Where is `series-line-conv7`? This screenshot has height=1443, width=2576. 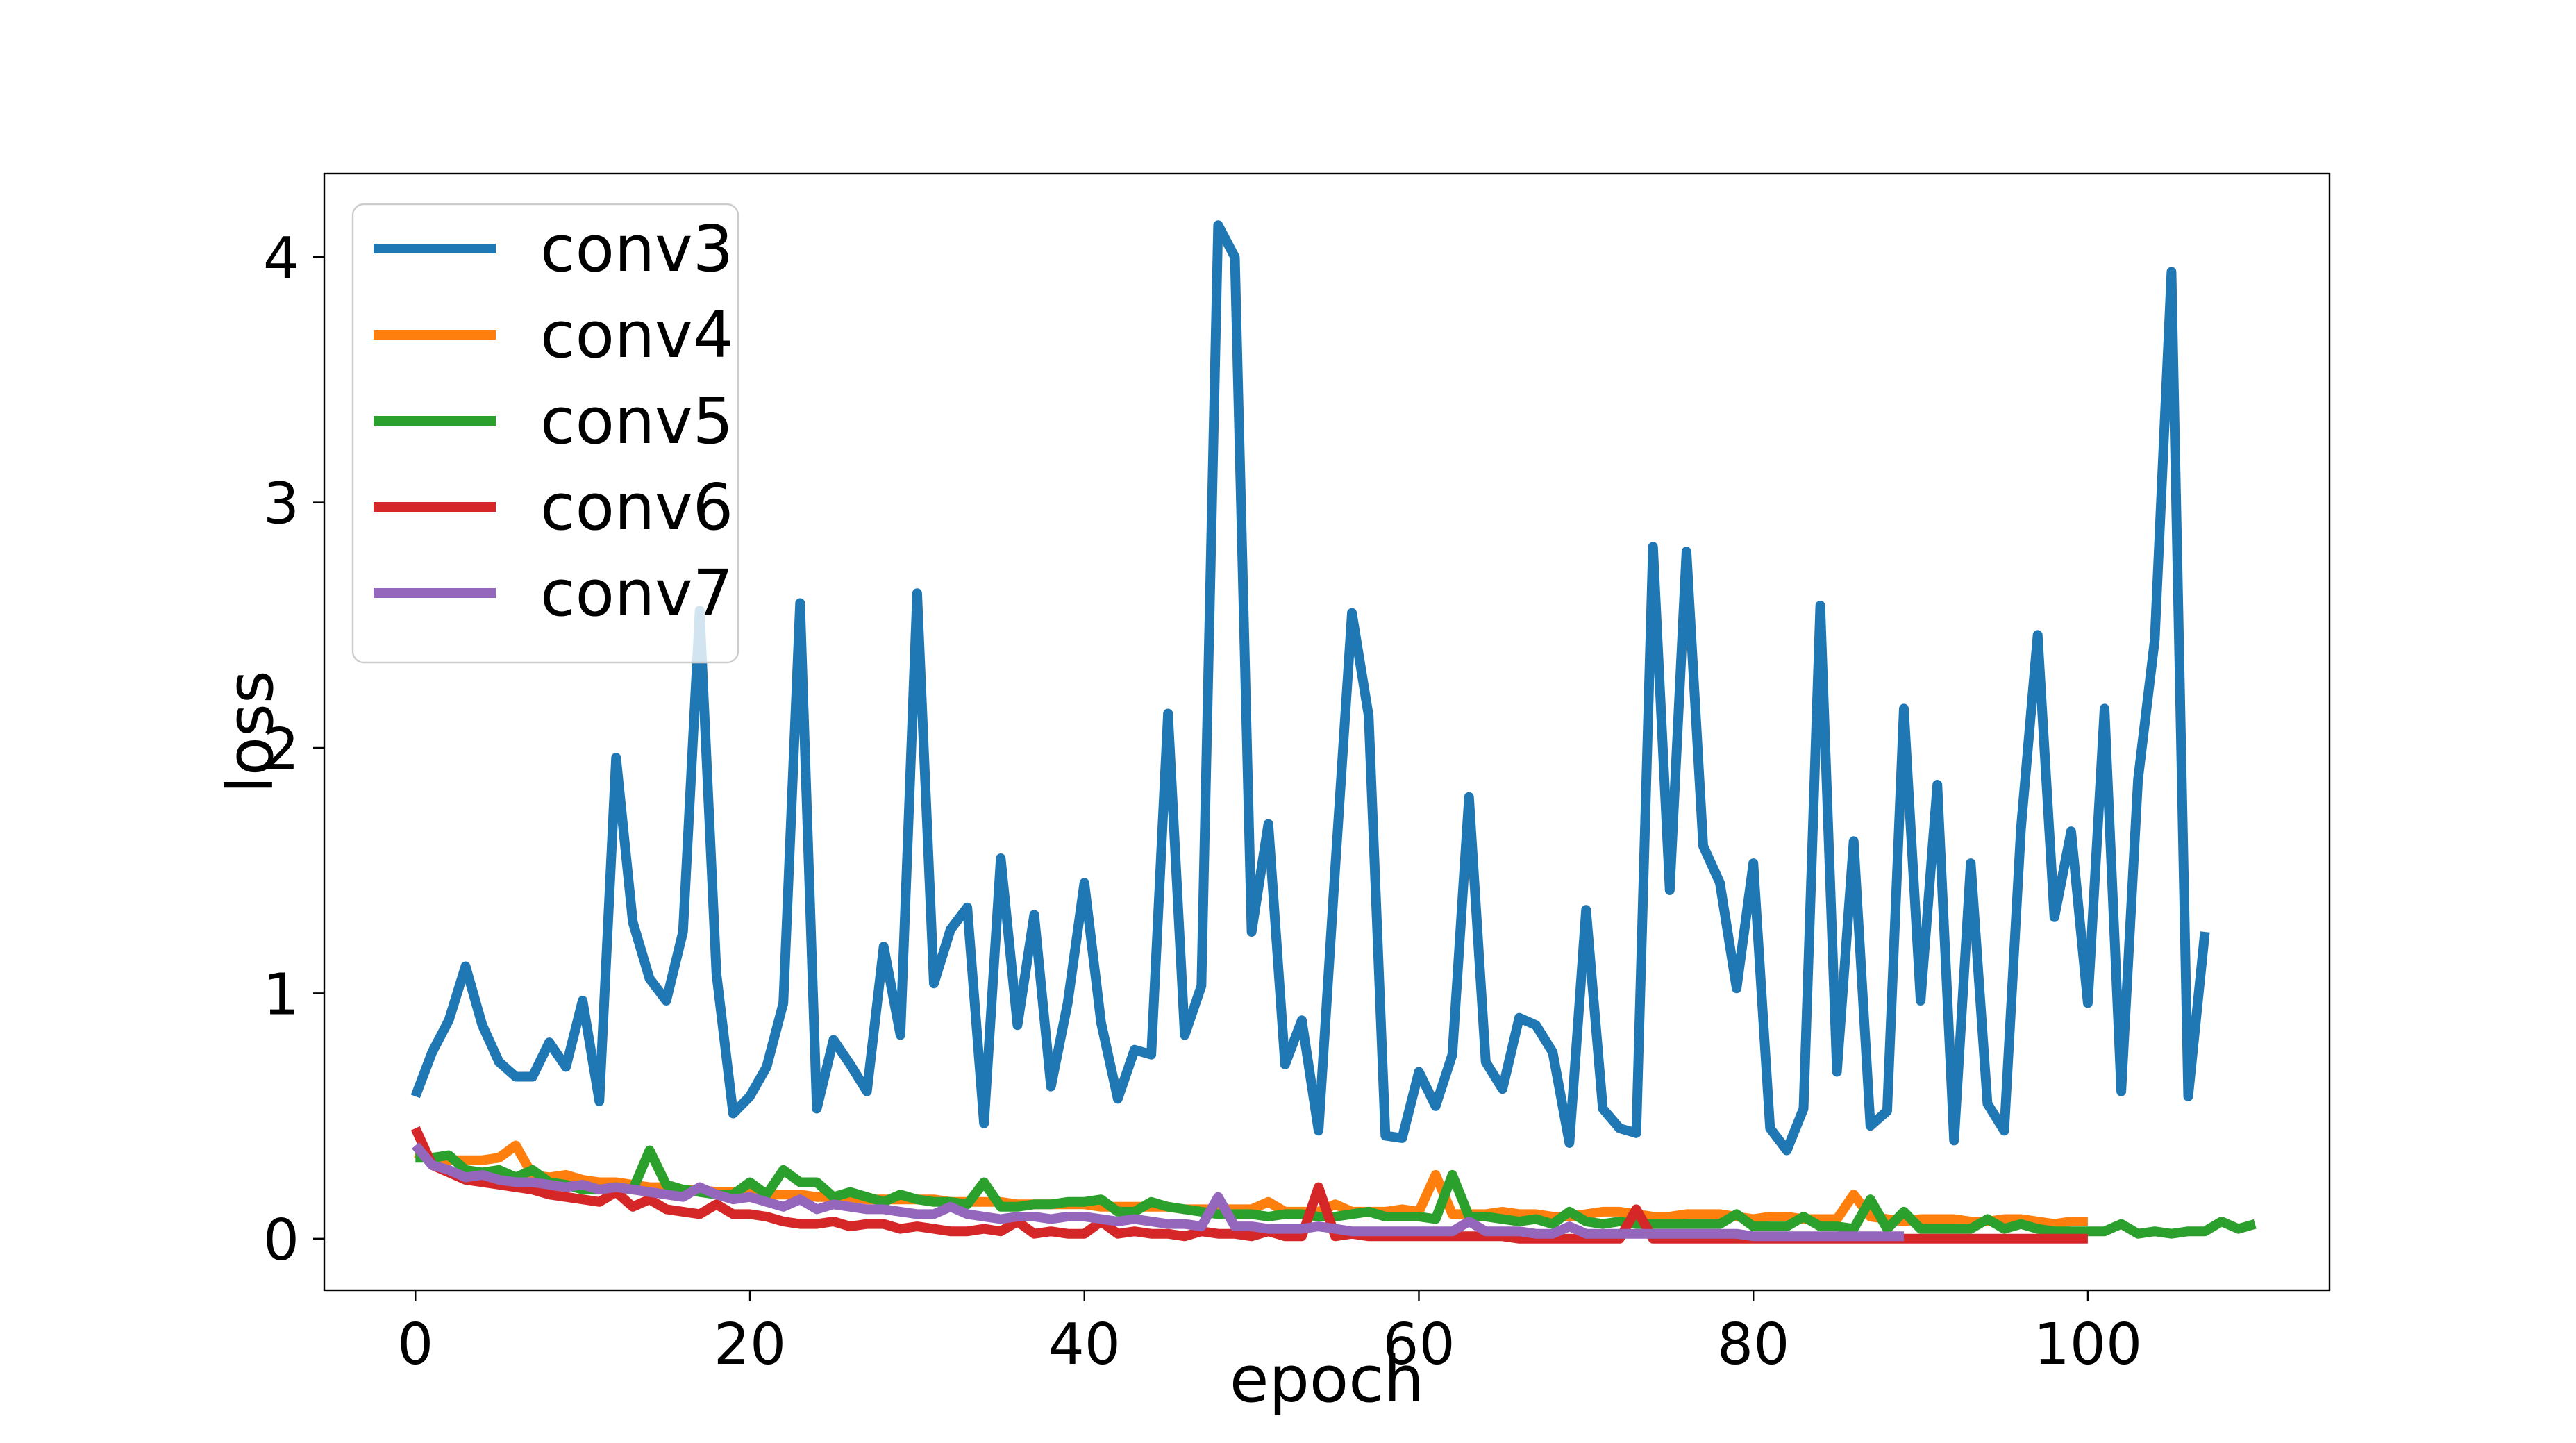 series-line-conv7 is located at coordinates (1157, 1192).